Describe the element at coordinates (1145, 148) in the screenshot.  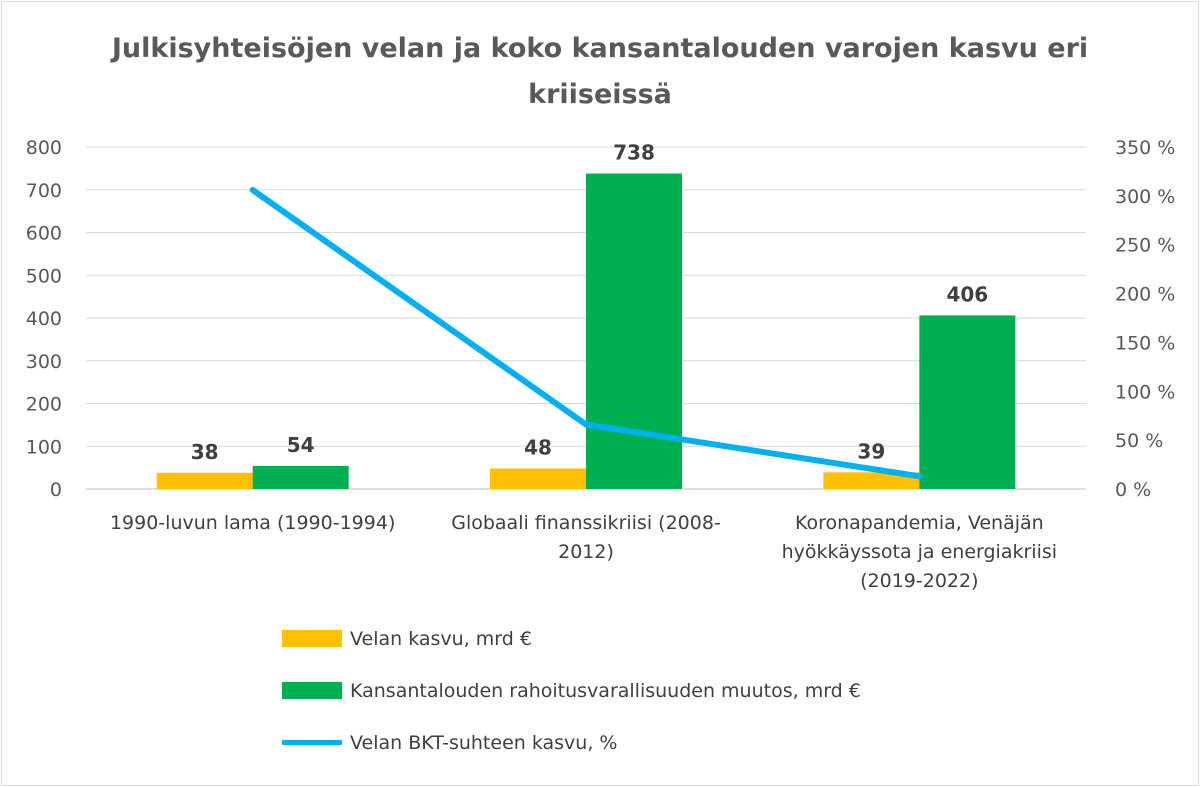
I see `y-right-tick-label: 350 %` at that location.